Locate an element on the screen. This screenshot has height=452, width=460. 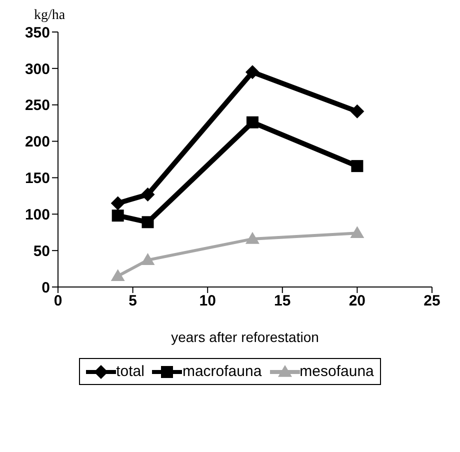
x-axis-title: years after reforestation is located at coordinates (245, 337).